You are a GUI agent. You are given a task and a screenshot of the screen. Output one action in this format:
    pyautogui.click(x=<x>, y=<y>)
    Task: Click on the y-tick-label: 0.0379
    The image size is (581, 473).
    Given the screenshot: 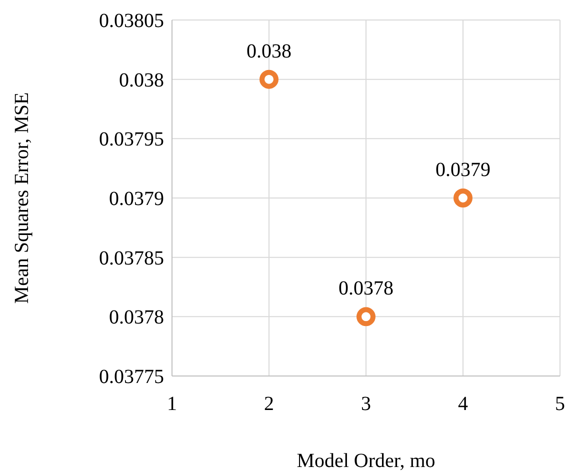 What is the action you would take?
    pyautogui.click(x=136, y=199)
    